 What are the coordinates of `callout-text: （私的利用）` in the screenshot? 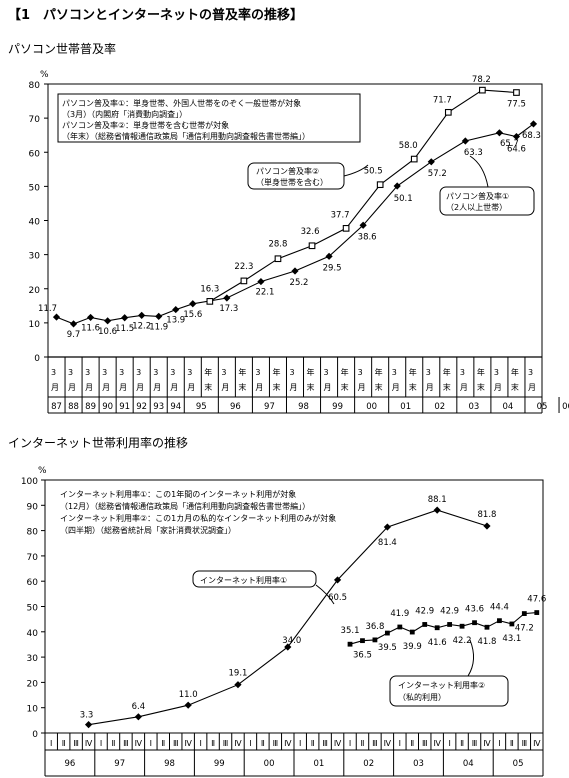 It's located at (422, 697).